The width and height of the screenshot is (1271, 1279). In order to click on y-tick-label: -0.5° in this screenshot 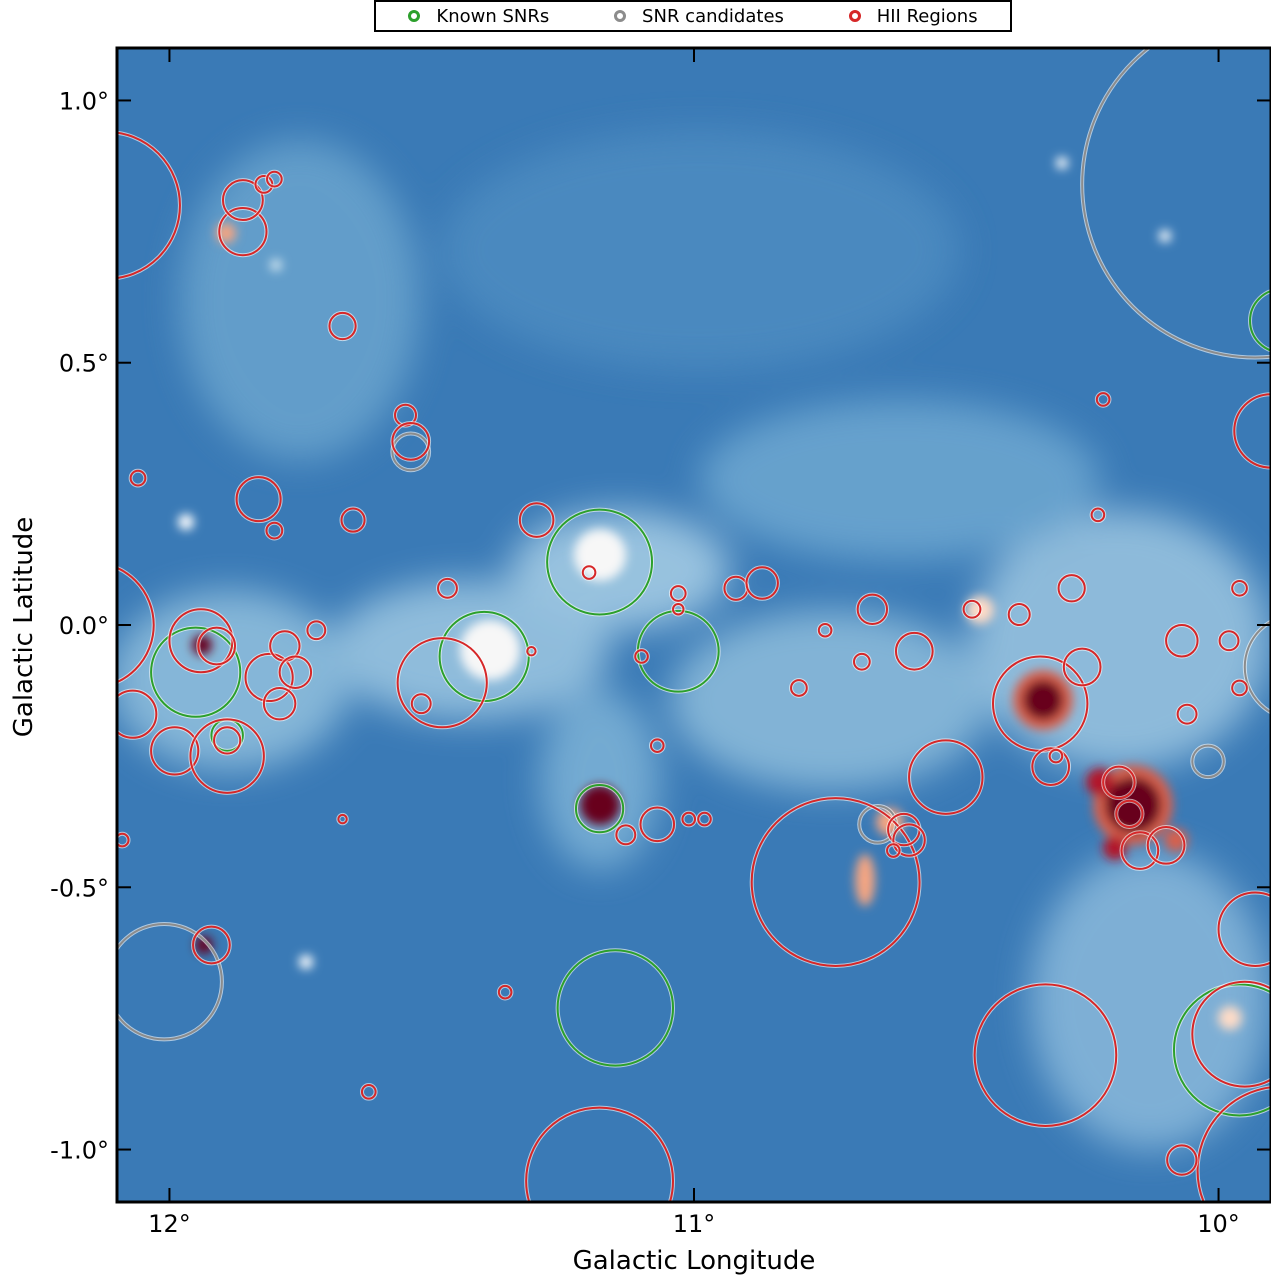, I will do `click(79, 888)`.